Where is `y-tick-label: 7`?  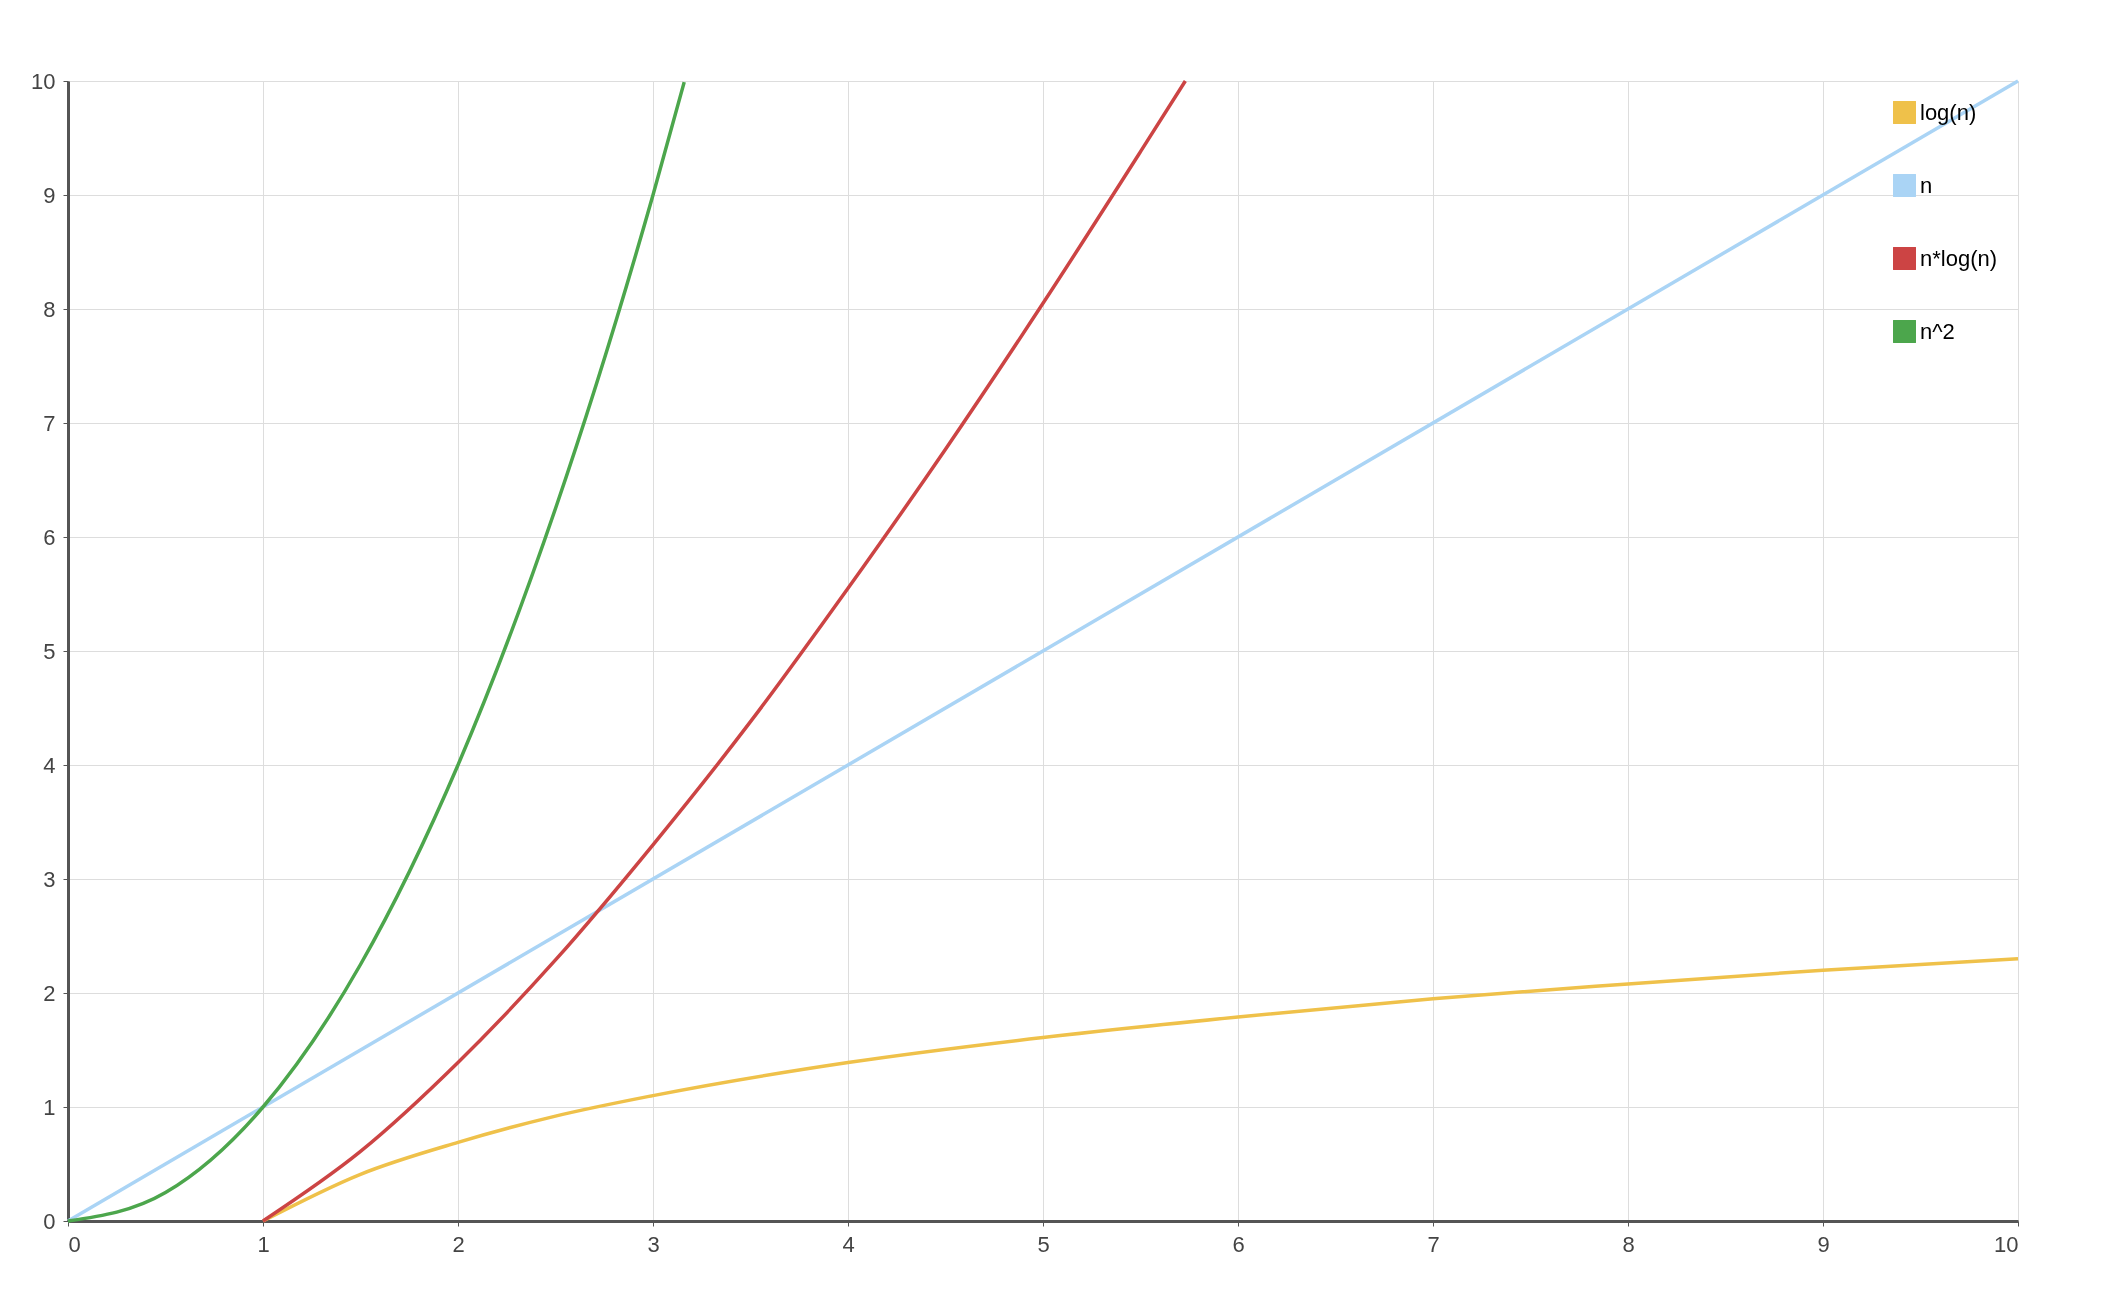
y-tick-label: 7 is located at coordinates (49, 423).